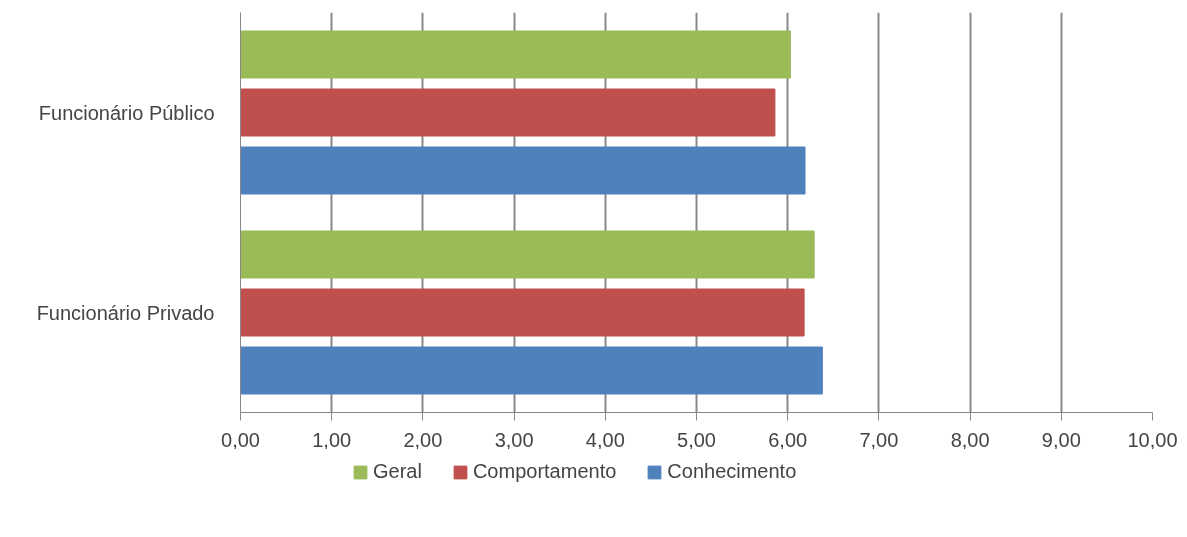  What do you see at coordinates (879, 439) in the screenshot?
I see `x-tick-label: 7,00` at bounding box center [879, 439].